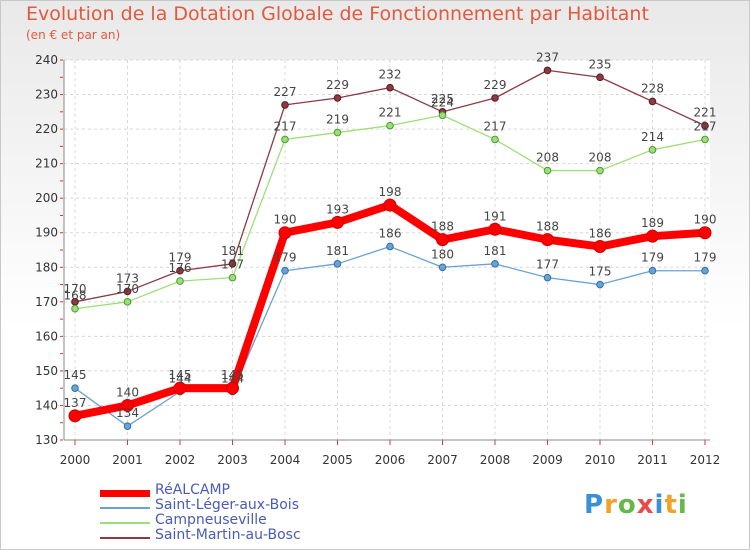 The width and height of the screenshot is (750, 550). I want to click on y-tick-label: 140, so click(46, 405).